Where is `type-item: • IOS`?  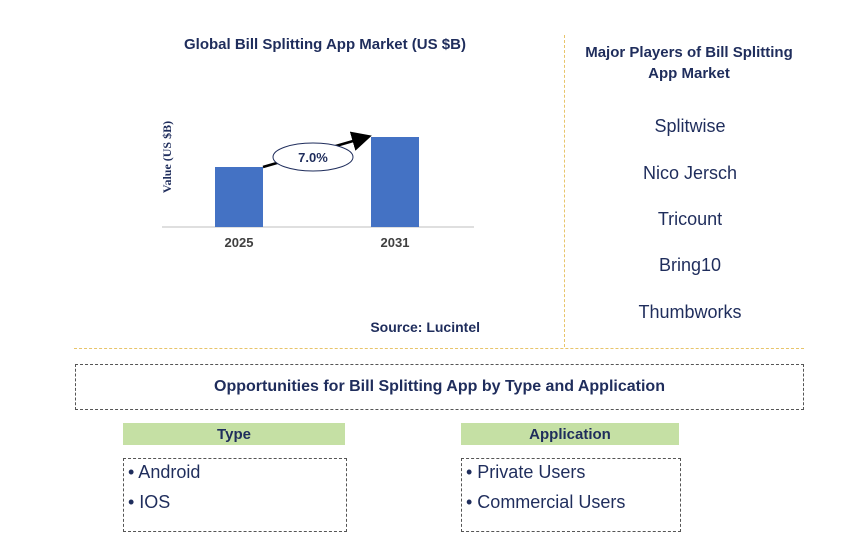
type-item: • IOS is located at coordinates (149, 502).